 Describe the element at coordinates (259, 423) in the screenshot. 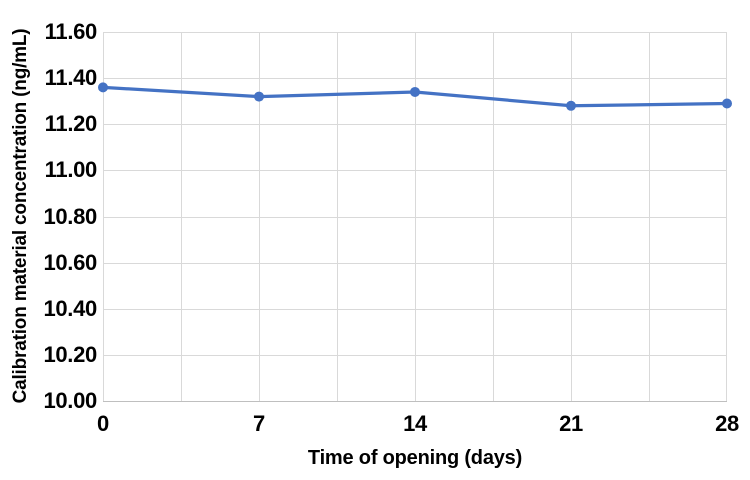

I see `x-tick-label: 7` at that location.